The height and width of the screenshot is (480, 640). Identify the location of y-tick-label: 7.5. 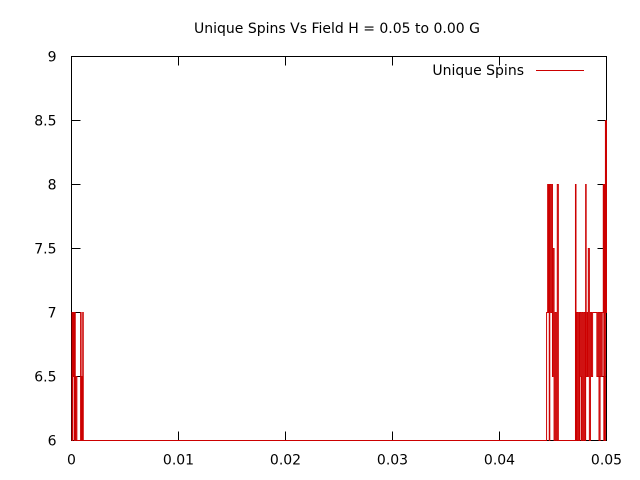
(45, 250).